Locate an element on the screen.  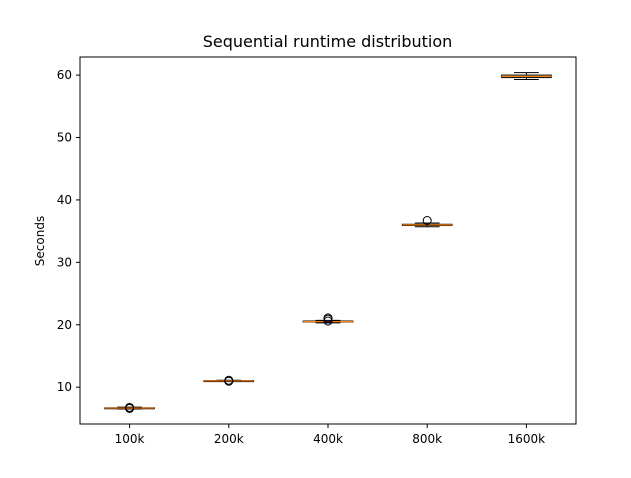
x-tick-label: 800k is located at coordinates (427, 439).